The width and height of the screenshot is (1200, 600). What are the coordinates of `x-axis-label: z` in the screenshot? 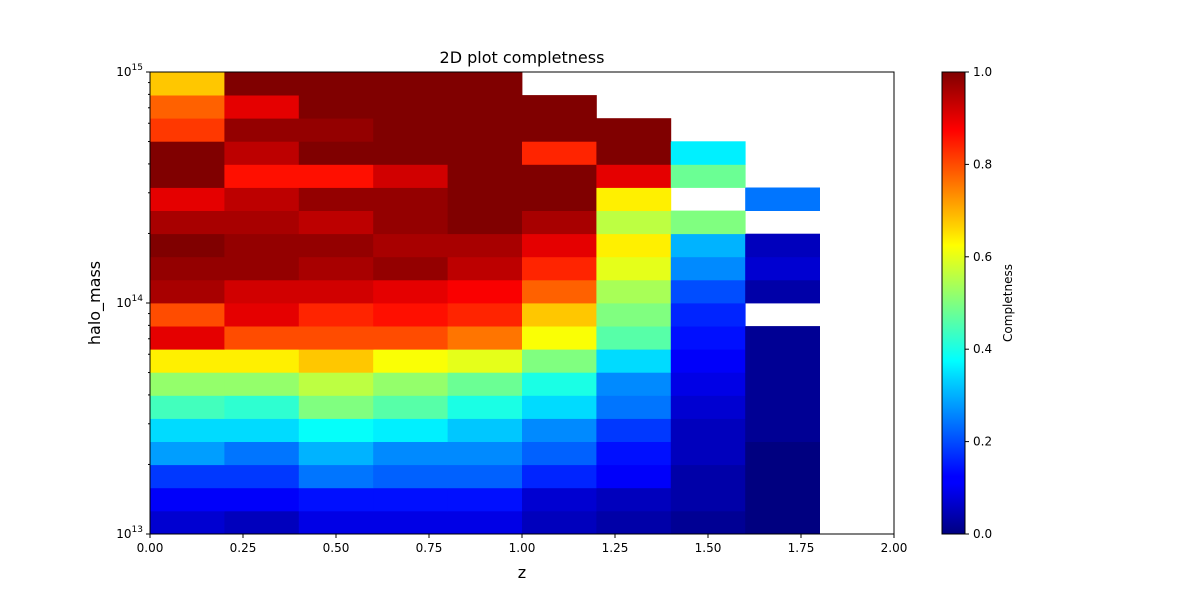 It's located at (522, 572).